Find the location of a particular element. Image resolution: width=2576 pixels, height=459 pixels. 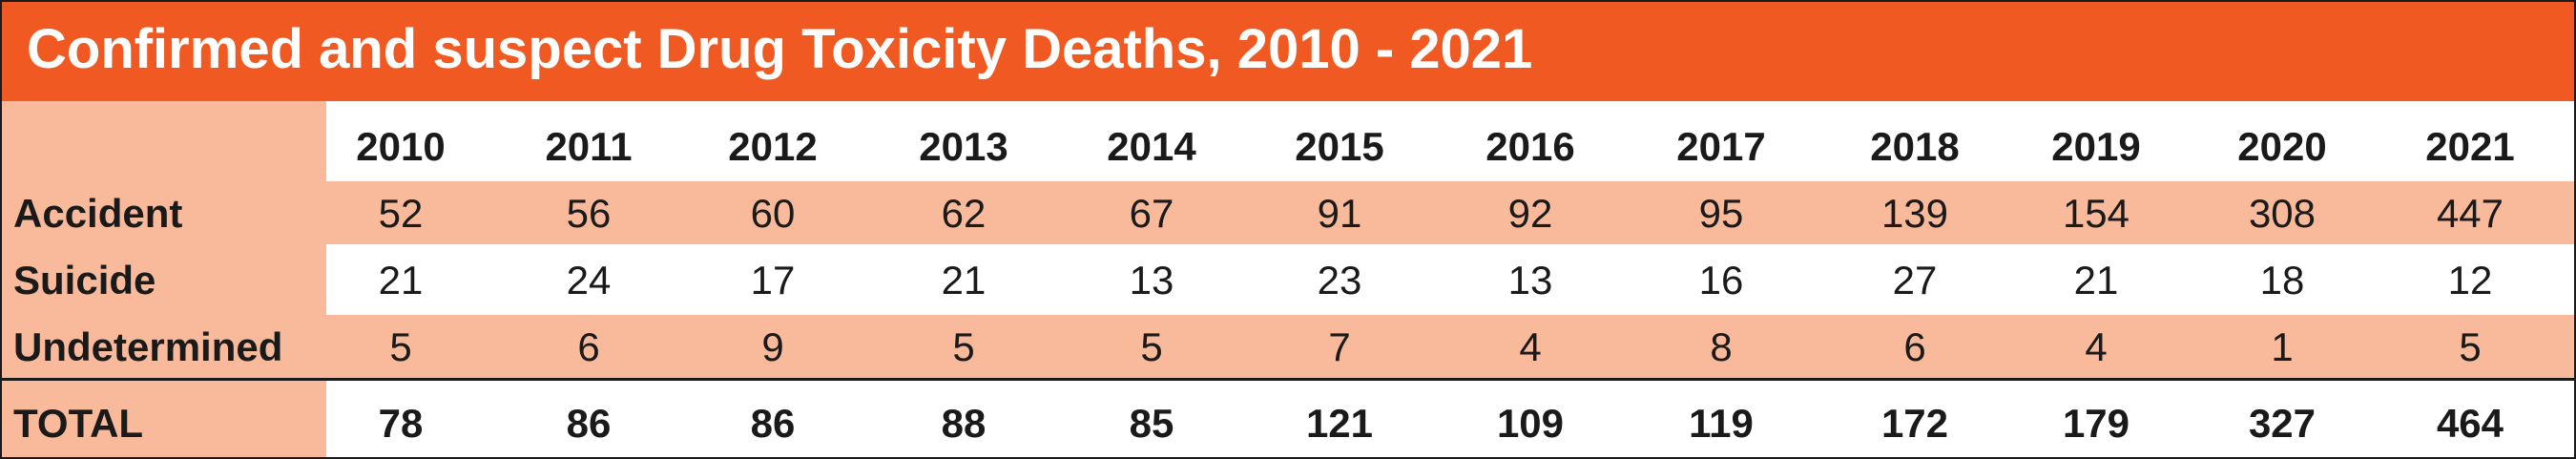

data-cell: 62 is located at coordinates (964, 213).